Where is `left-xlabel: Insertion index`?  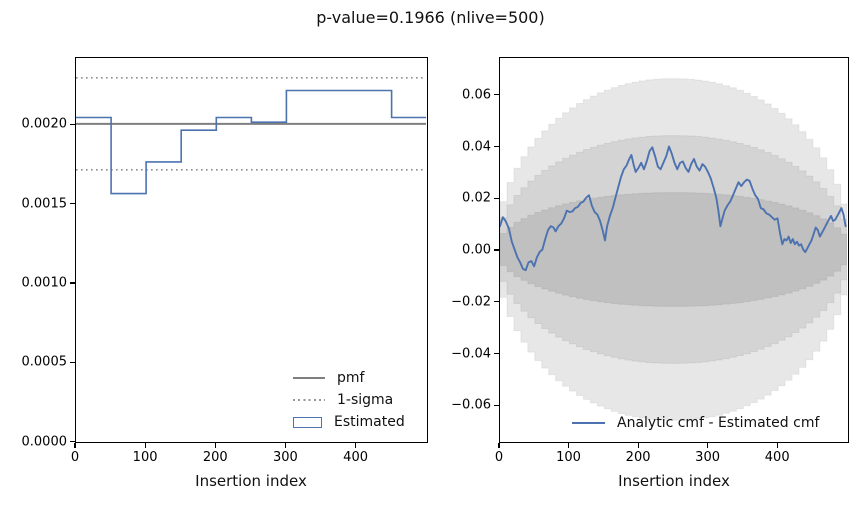 left-xlabel: Insertion index is located at coordinates (251, 481).